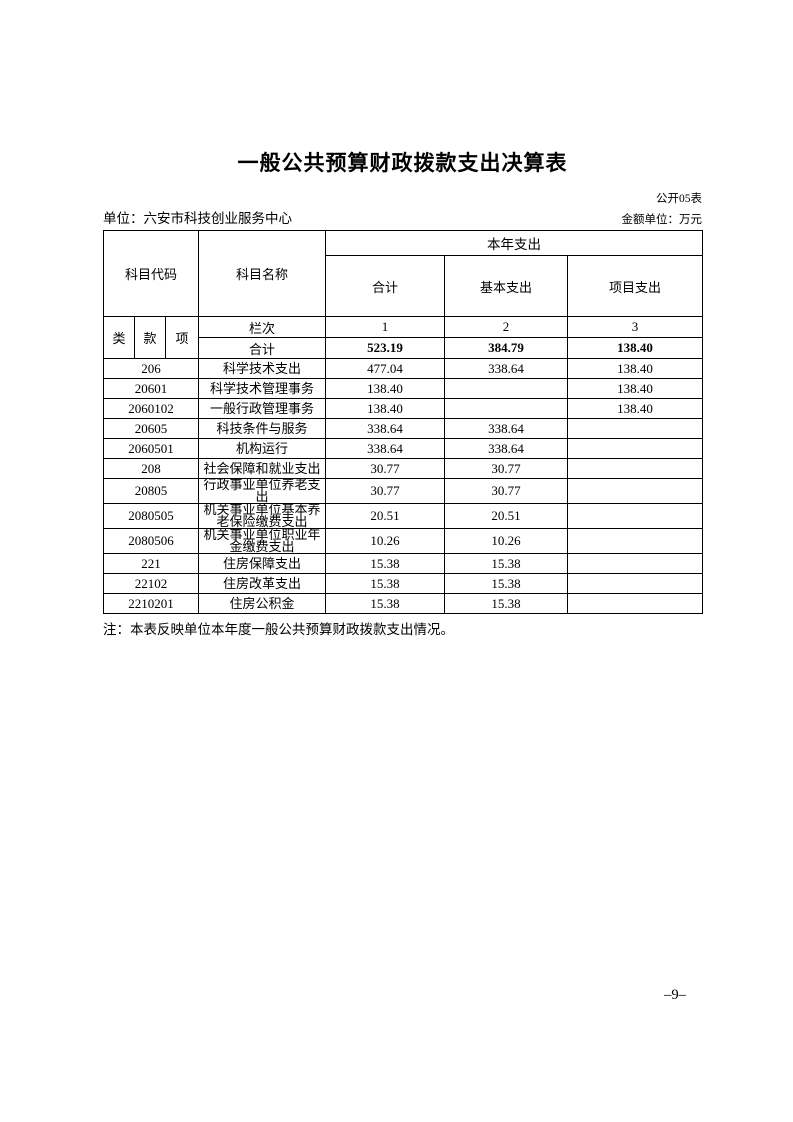 The height and width of the screenshot is (1122, 793). Describe the element at coordinates (151, 448) in the screenshot. I see `row-code: 2060501` at that location.